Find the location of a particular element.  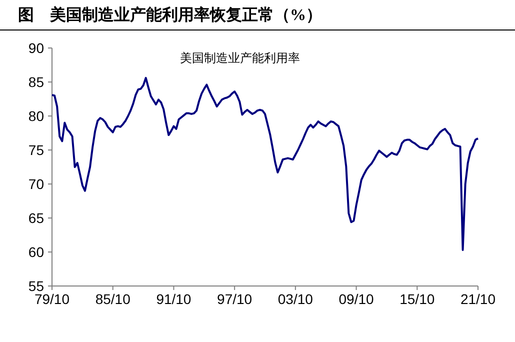

y-tick-label: 85 is located at coordinates (36, 82).